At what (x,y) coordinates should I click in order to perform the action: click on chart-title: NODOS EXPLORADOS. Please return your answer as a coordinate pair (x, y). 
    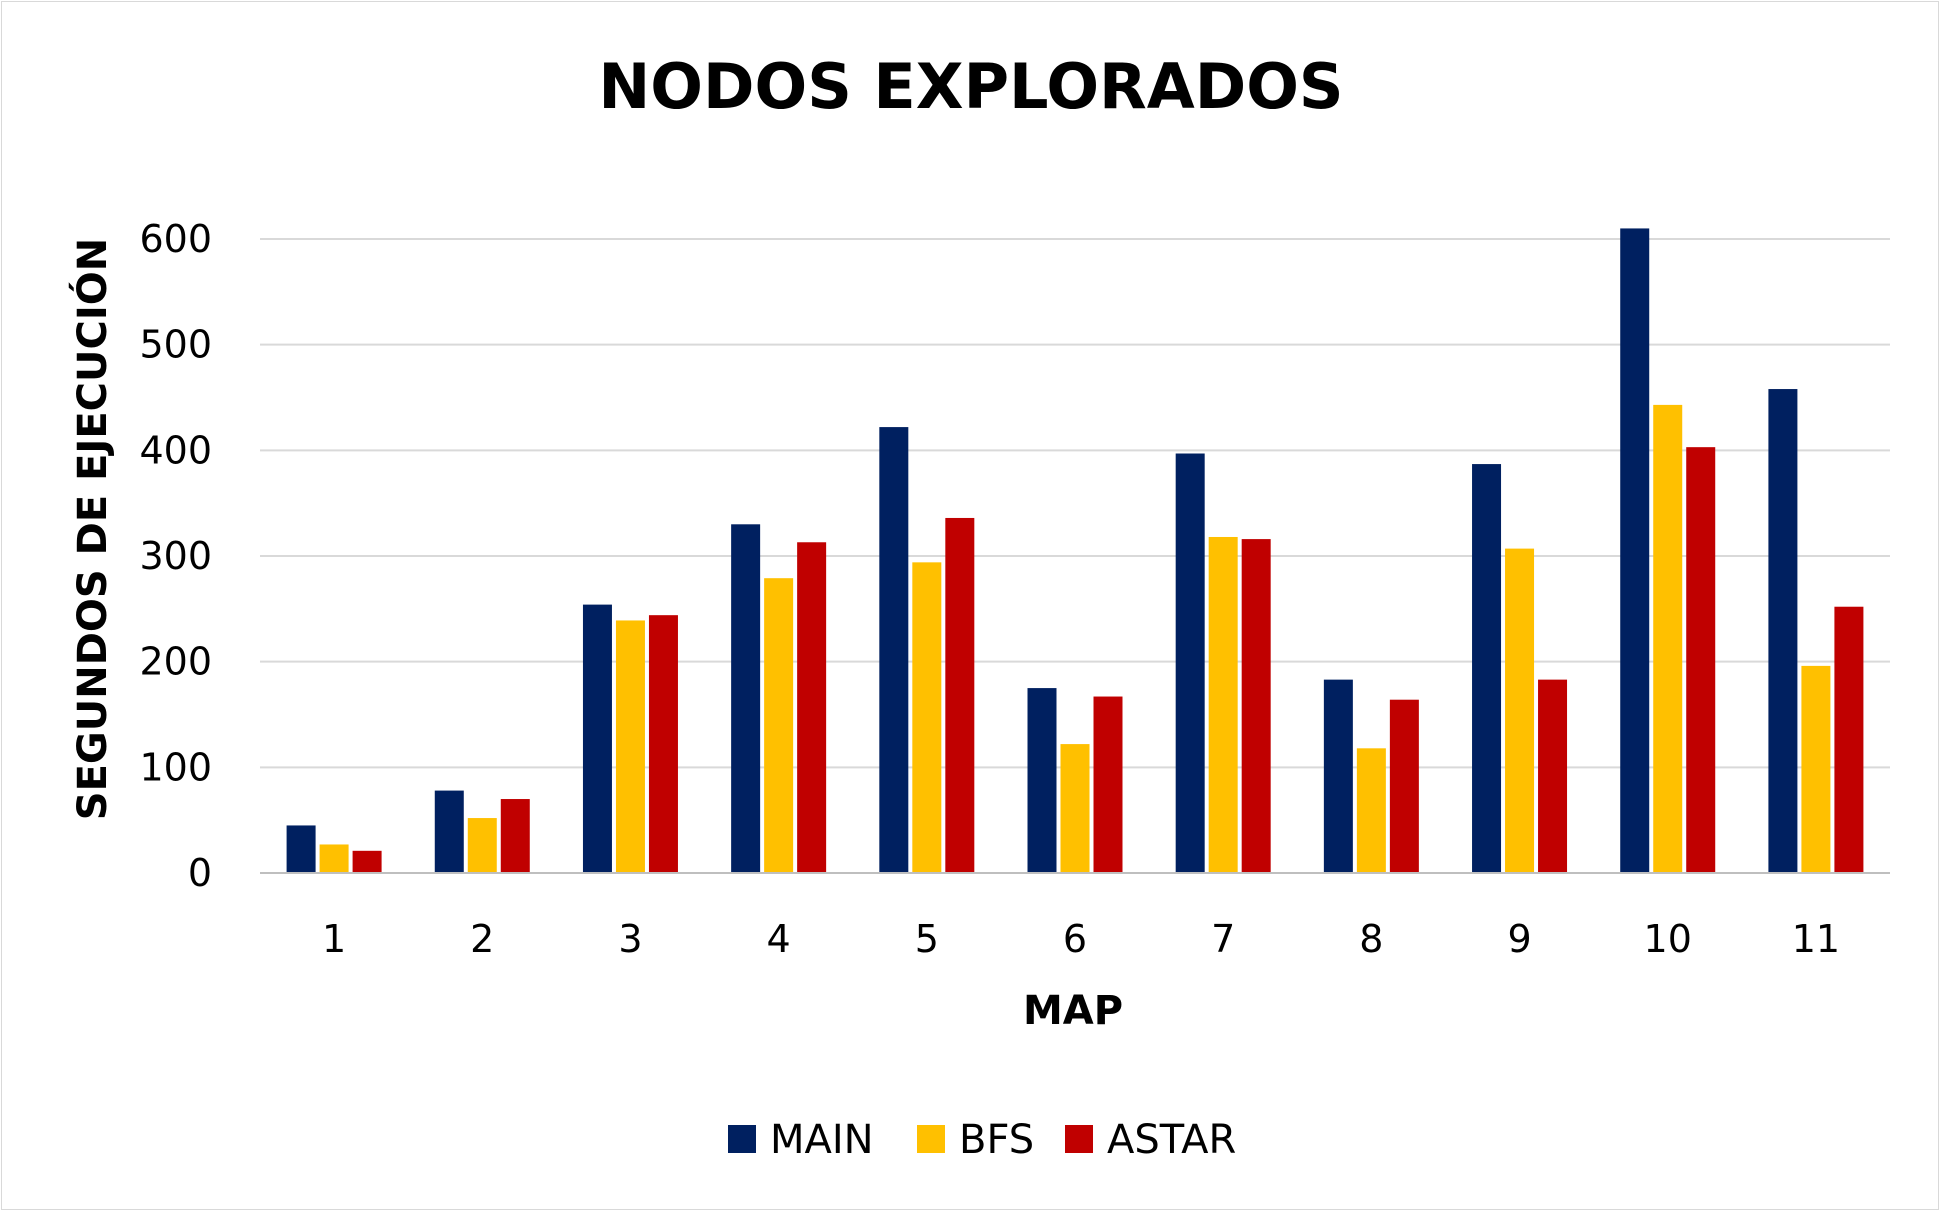
    Looking at the image, I should click on (970, 86).